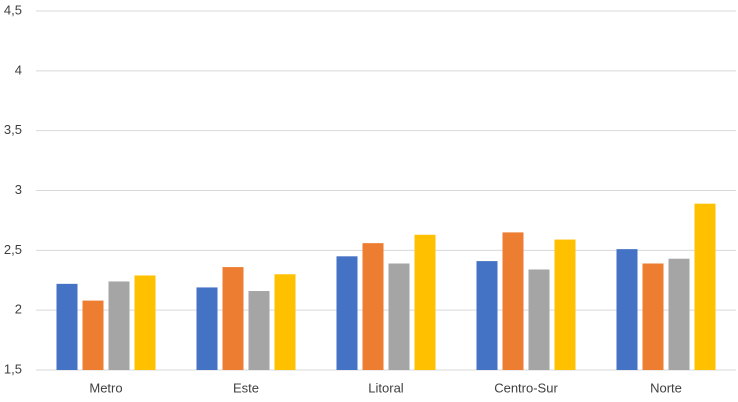 The image size is (738, 402). What do you see at coordinates (13, 129) in the screenshot?
I see `y-tick-label: 3,5` at bounding box center [13, 129].